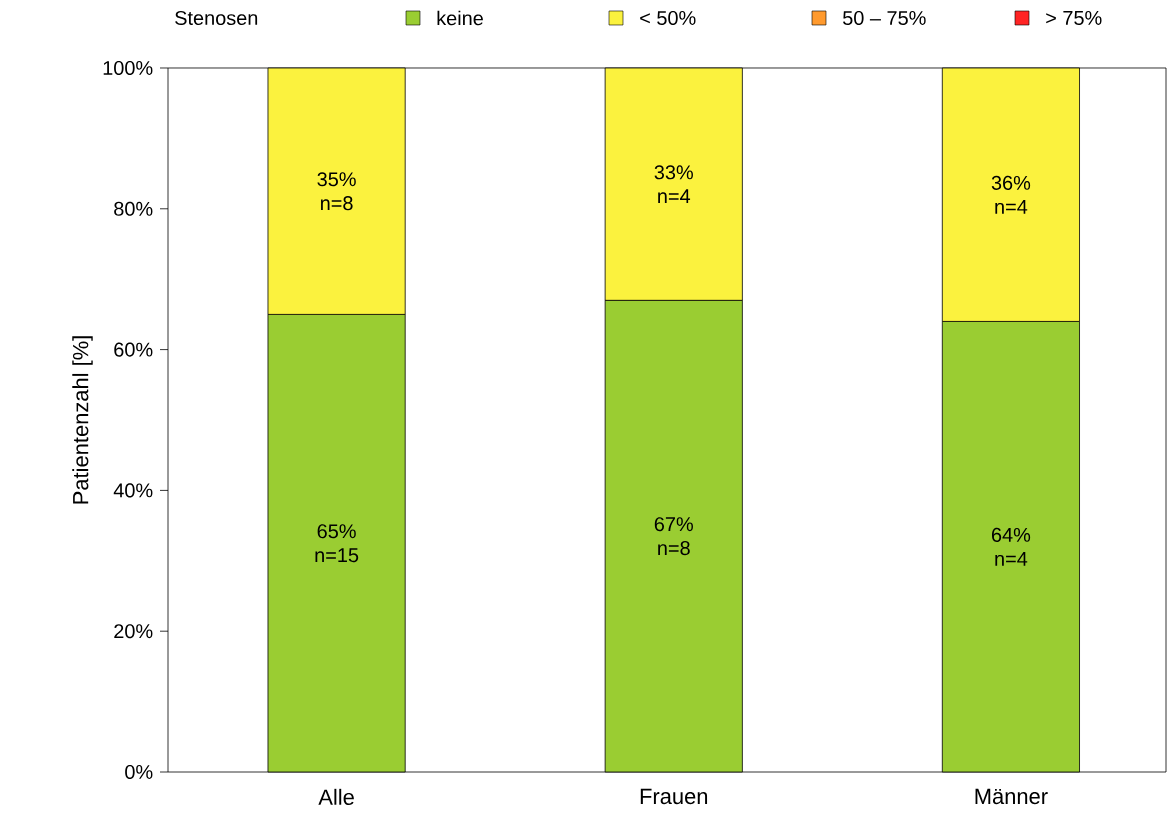 The width and height of the screenshot is (1168, 822). What do you see at coordinates (139, 772) in the screenshot?
I see `y-tick-label: 0%` at bounding box center [139, 772].